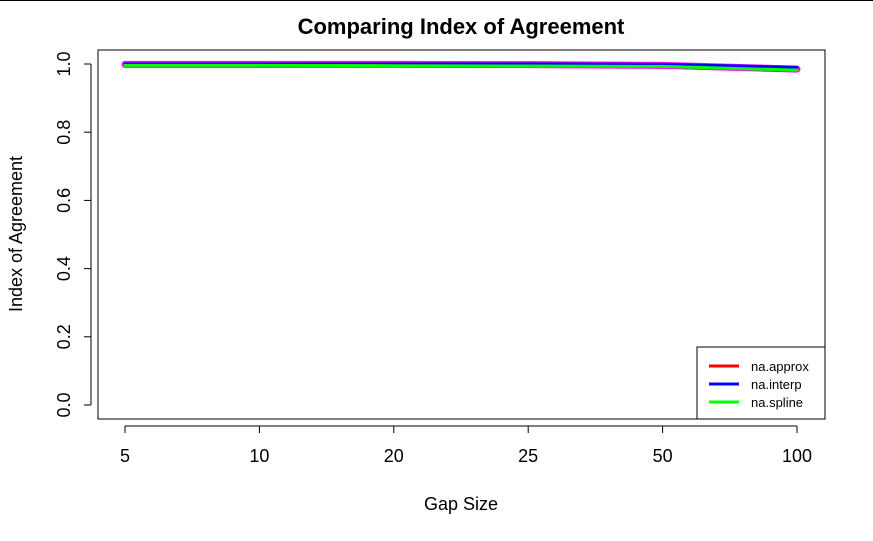  What do you see at coordinates (436, 0) in the screenshot?
I see `top-border` at bounding box center [436, 0].